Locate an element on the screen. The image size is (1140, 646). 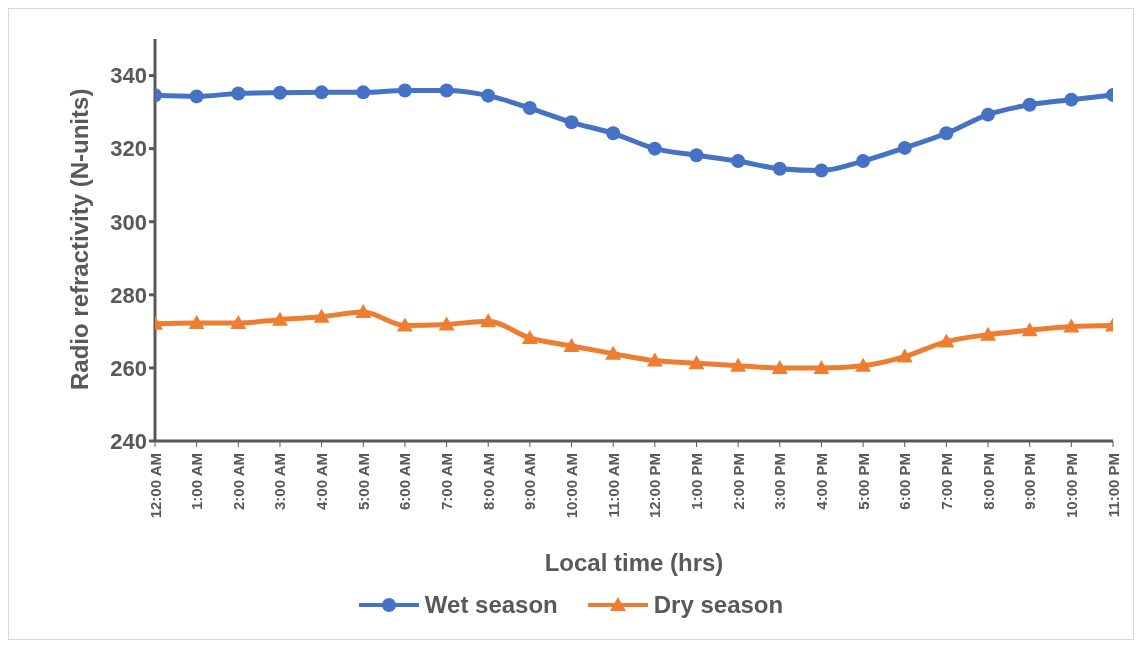
x-tick-label: 6:00 PM is located at coordinates (905, 481).